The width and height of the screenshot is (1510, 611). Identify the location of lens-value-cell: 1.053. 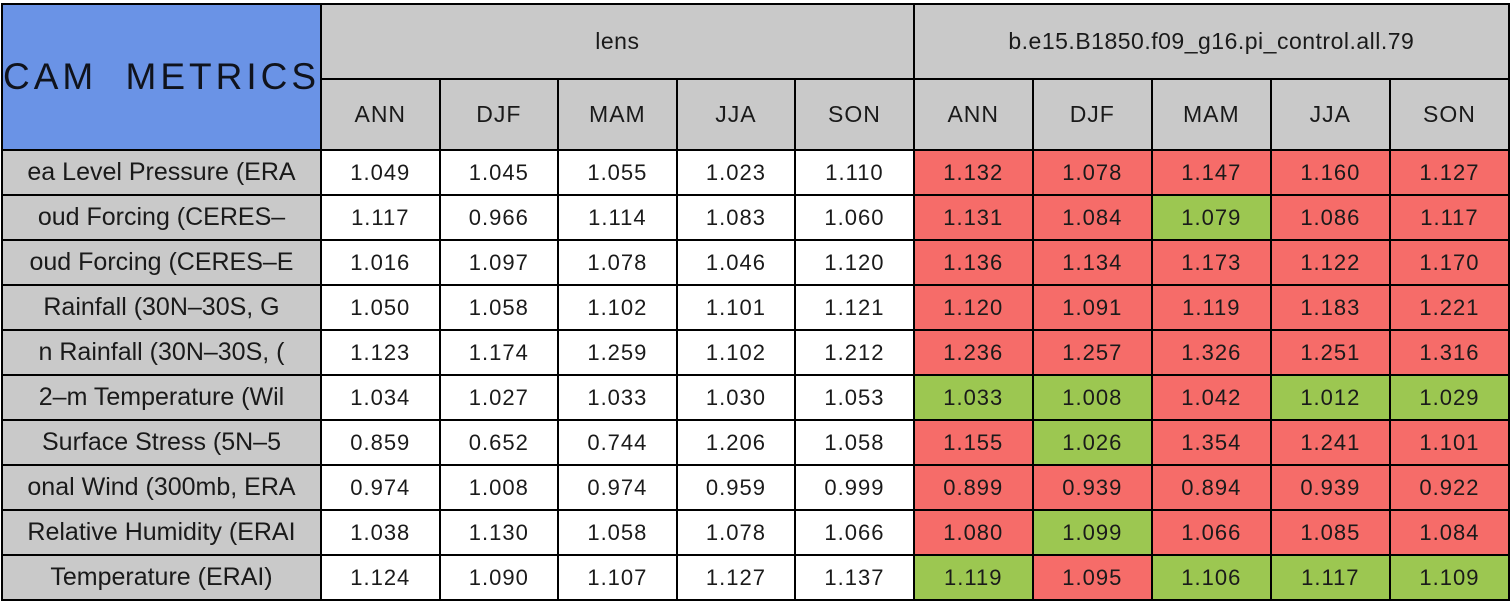
(854, 397).